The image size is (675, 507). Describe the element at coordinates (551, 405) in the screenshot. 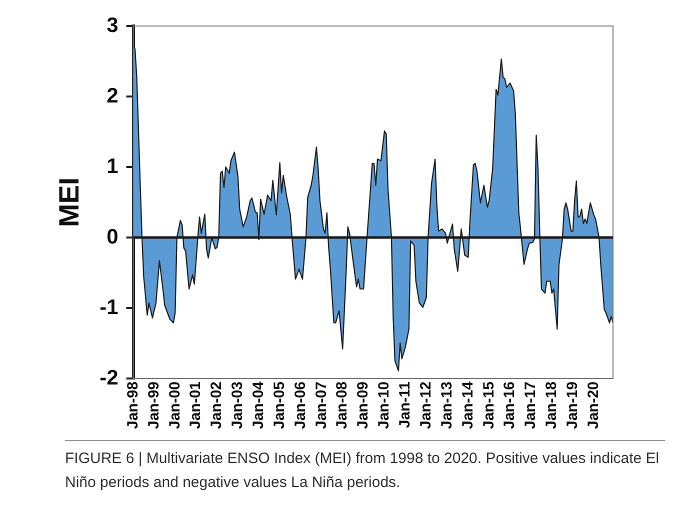

I see `x-tick-label: Jan-18` at that location.